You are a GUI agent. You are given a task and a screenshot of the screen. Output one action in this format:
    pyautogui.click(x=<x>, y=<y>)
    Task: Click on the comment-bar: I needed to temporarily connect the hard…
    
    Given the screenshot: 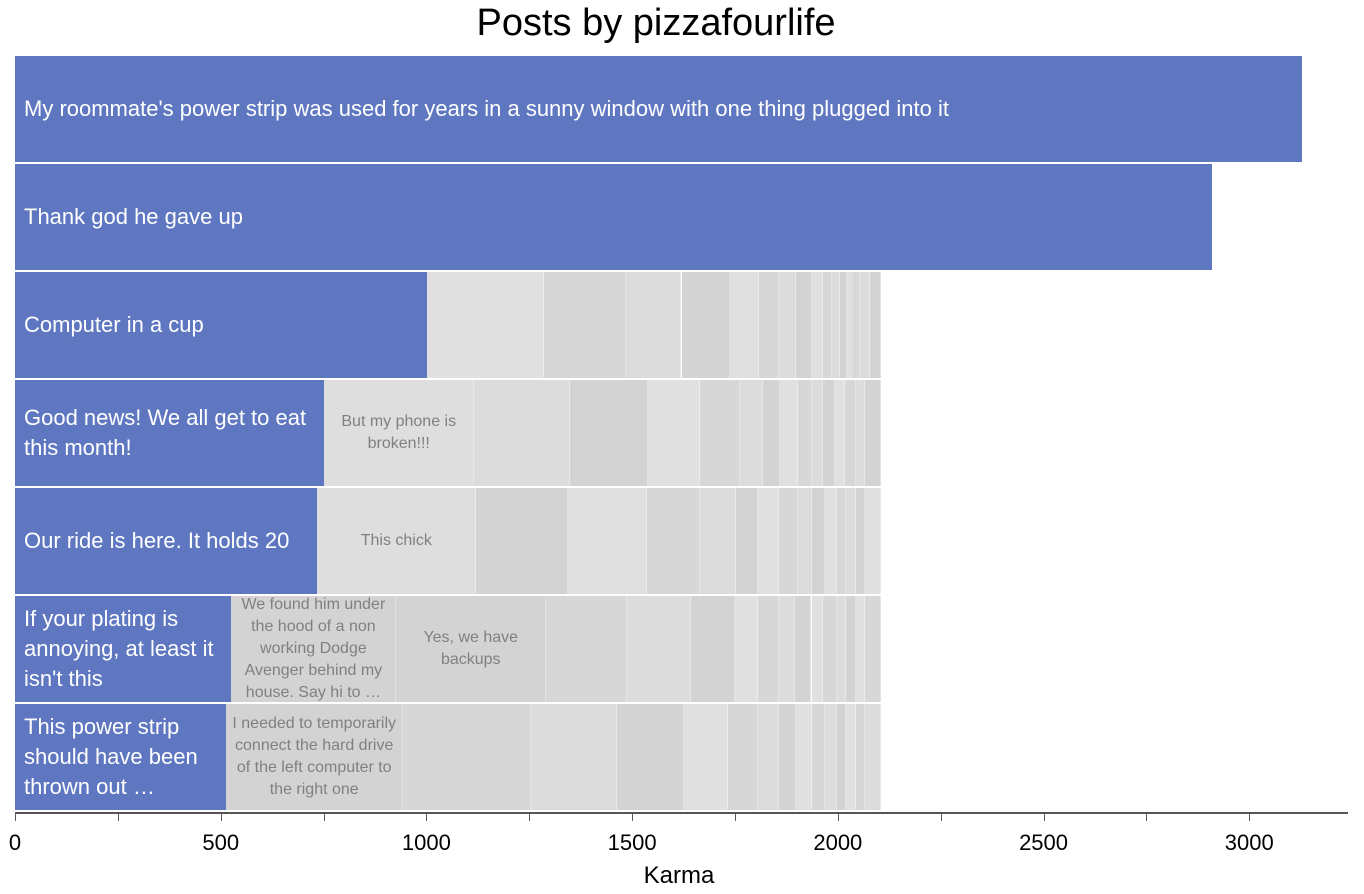 What is the action you would take?
    pyautogui.click(x=315, y=757)
    